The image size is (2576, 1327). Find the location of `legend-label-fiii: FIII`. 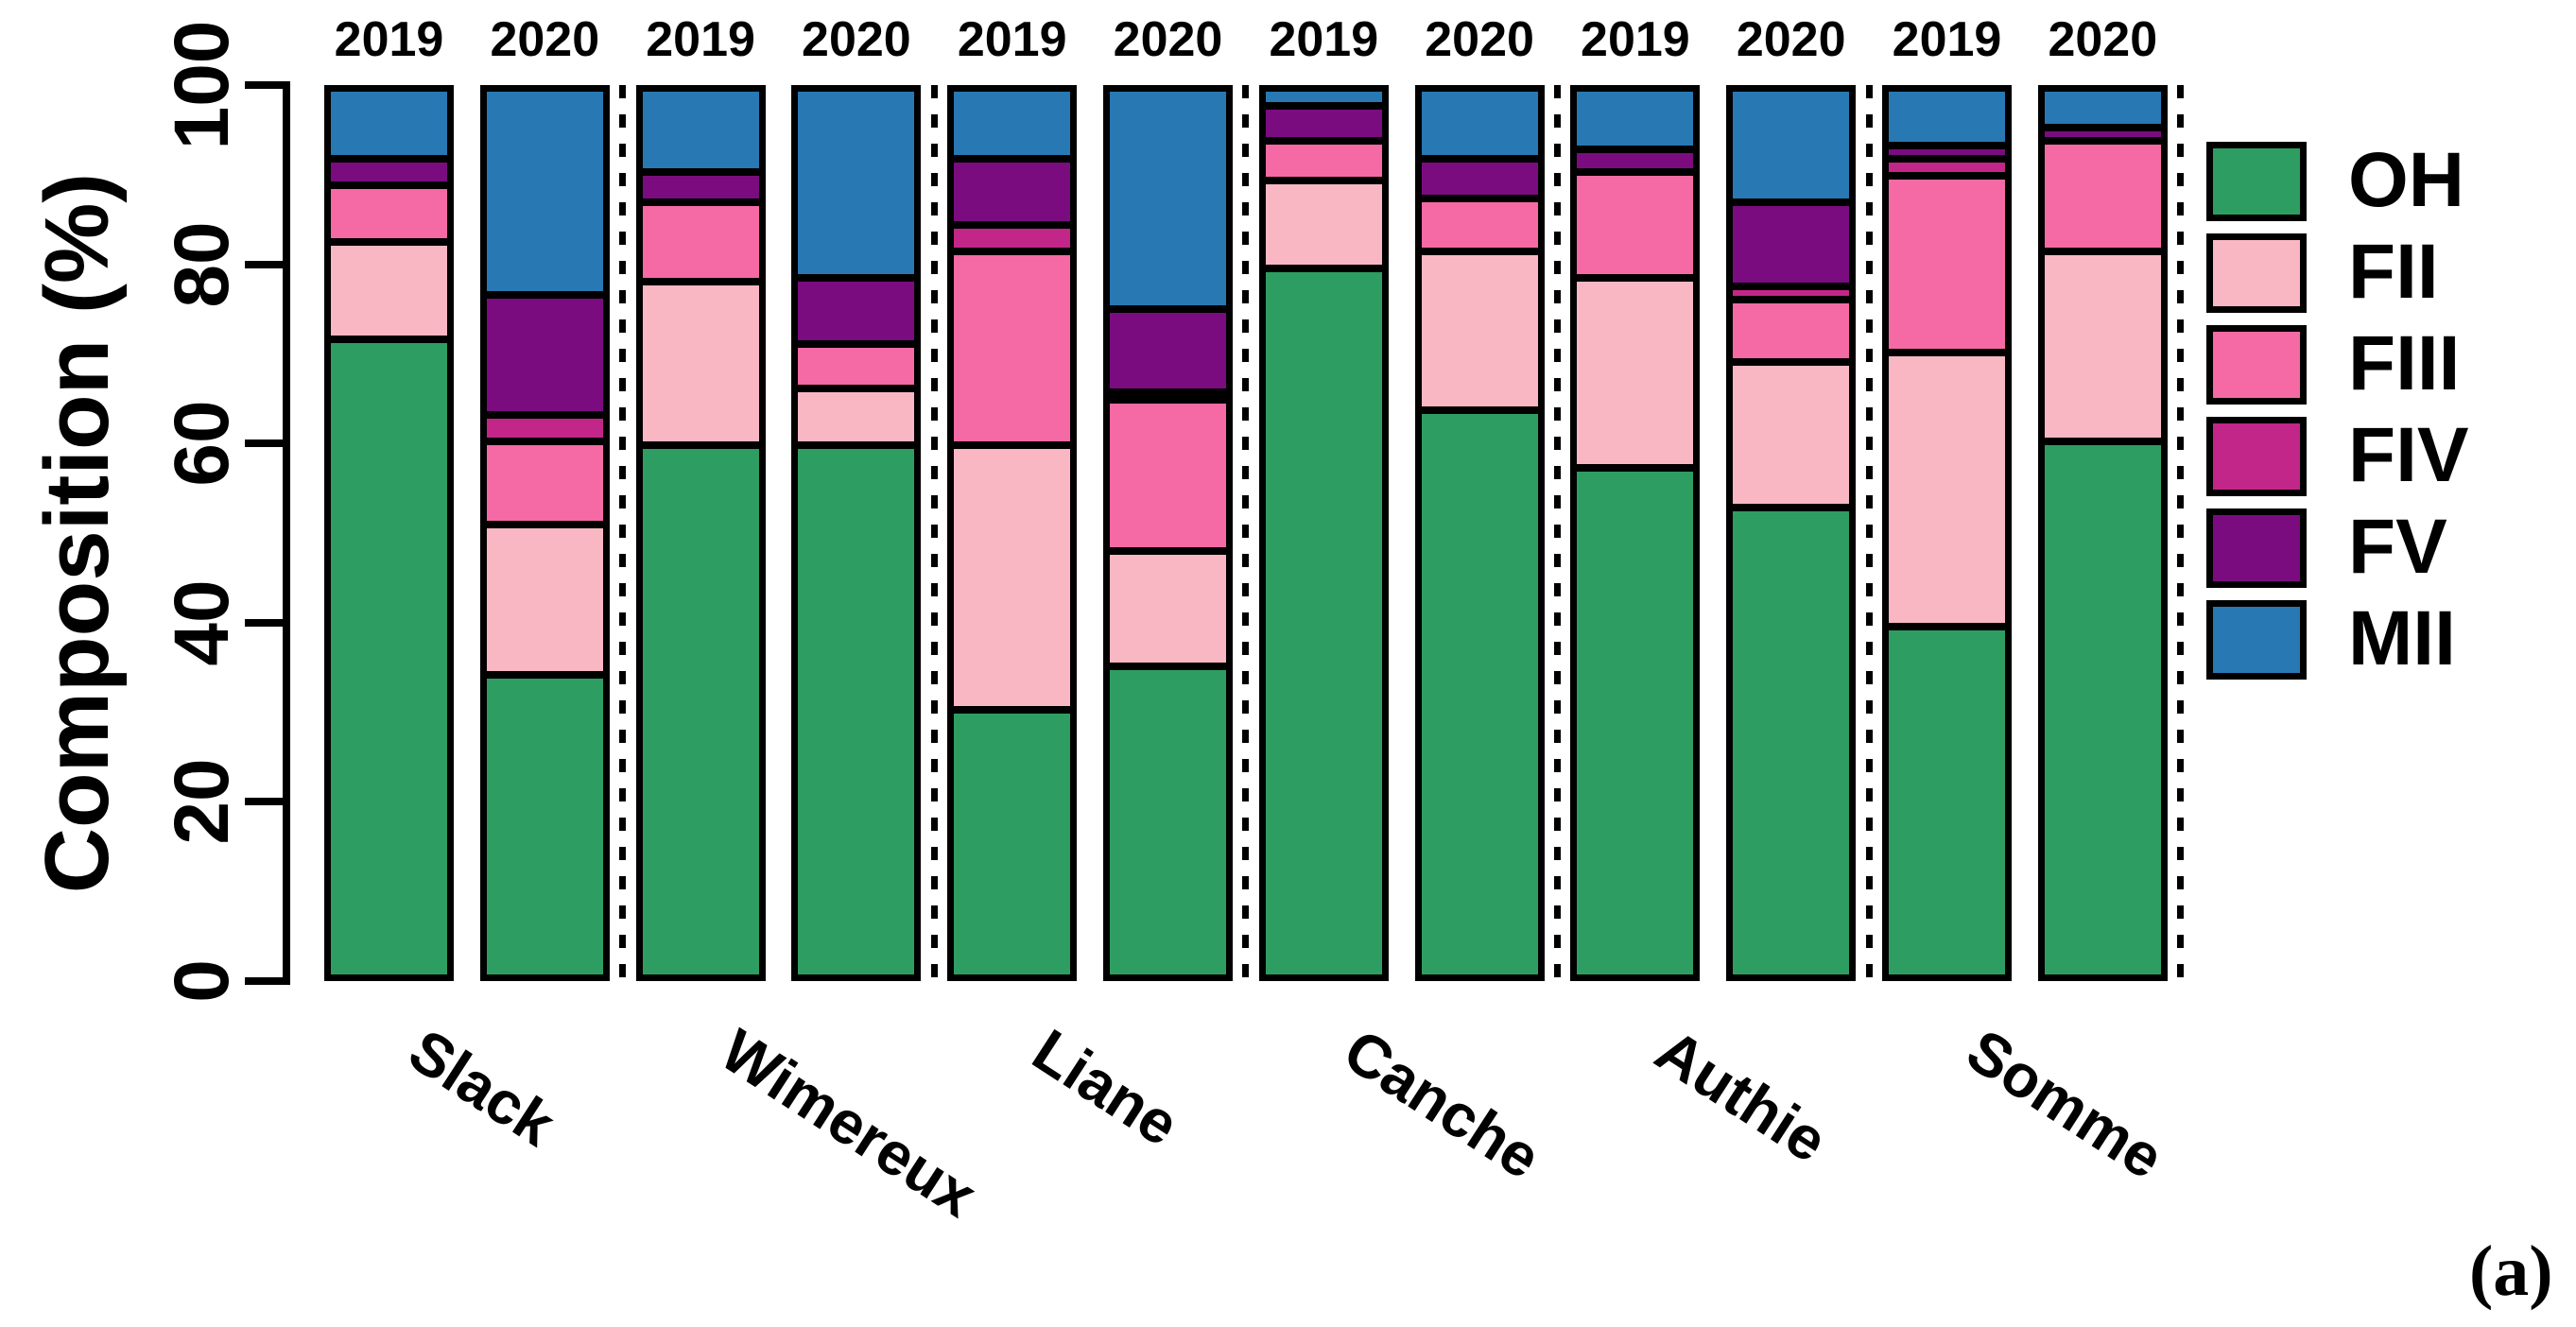

legend-label-fiii: FIII is located at coordinates (2404, 363).